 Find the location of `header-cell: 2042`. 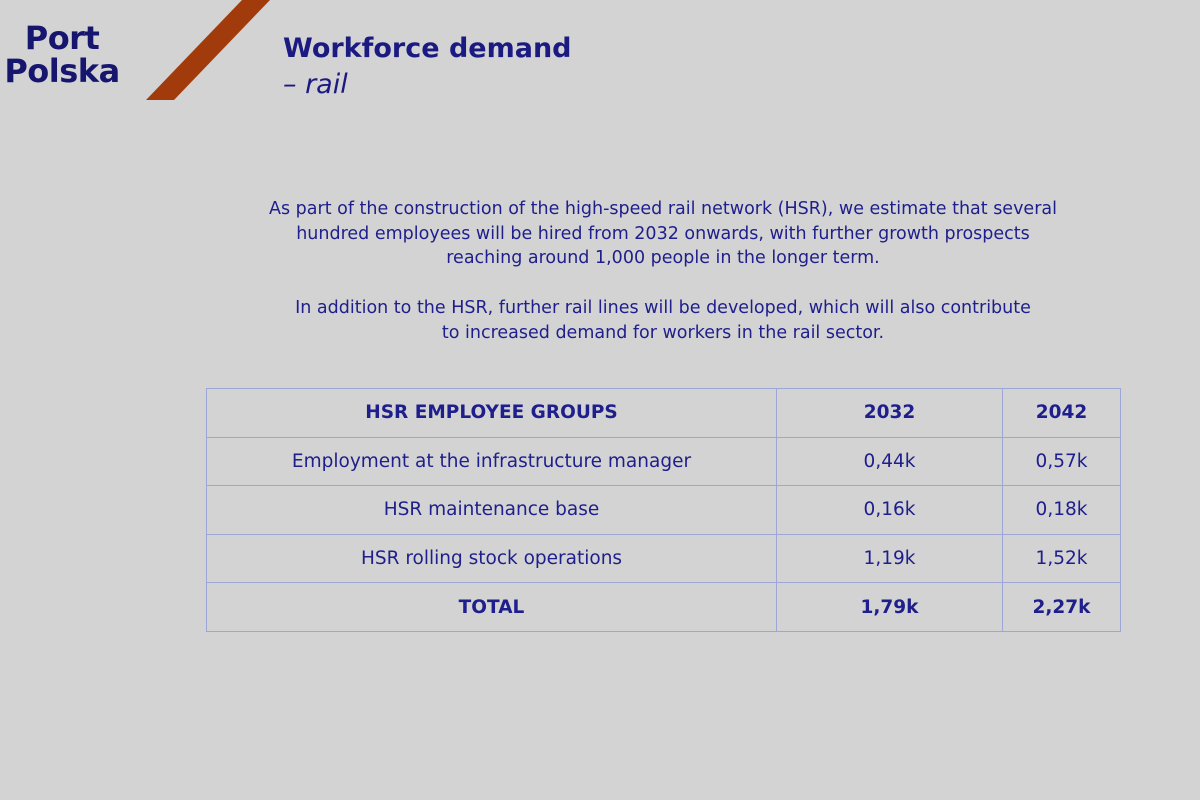

header-cell: 2042 is located at coordinates (1061, 413).